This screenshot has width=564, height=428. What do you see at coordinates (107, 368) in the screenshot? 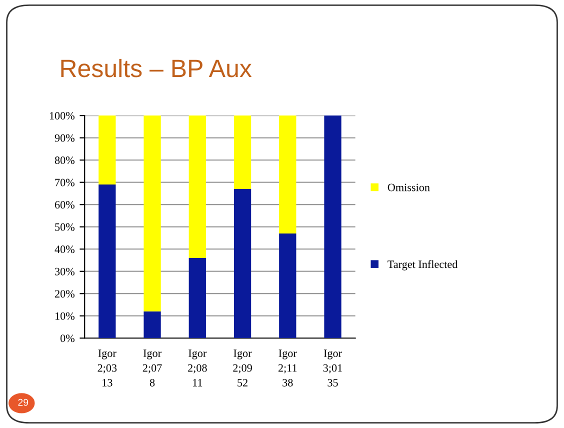
I see `x-tick-label: Igor 2;03 13` at bounding box center [107, 368].